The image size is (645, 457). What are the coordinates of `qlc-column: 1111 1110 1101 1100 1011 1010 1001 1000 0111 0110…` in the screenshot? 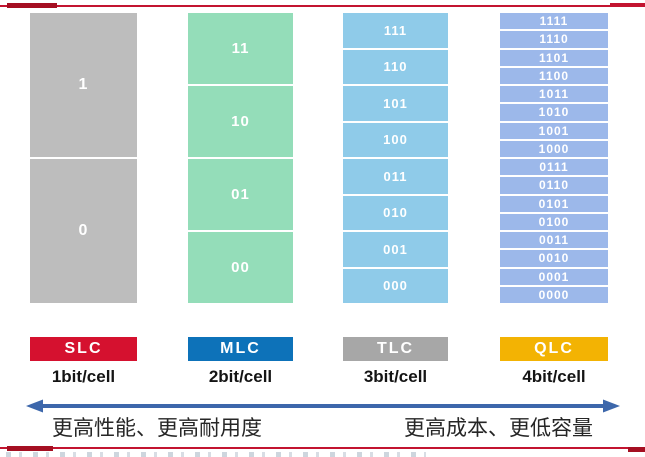 It's located at (554, 158).